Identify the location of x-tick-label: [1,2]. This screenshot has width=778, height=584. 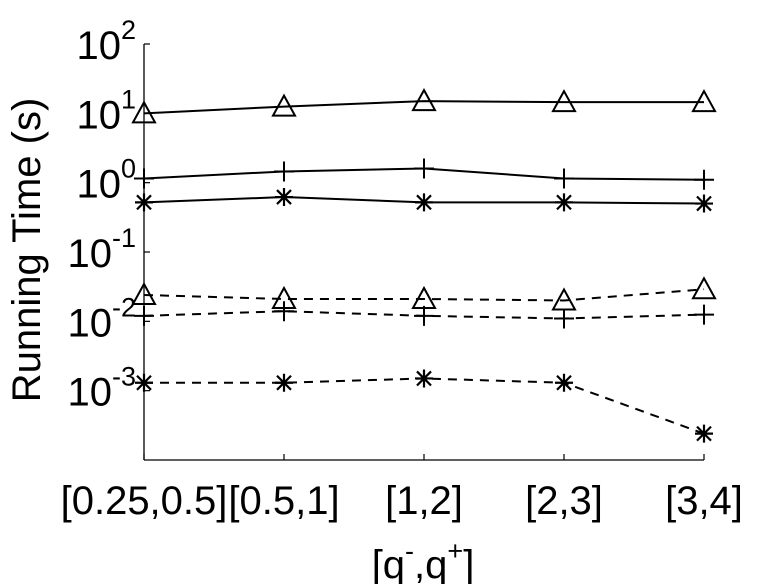
(424, 501).